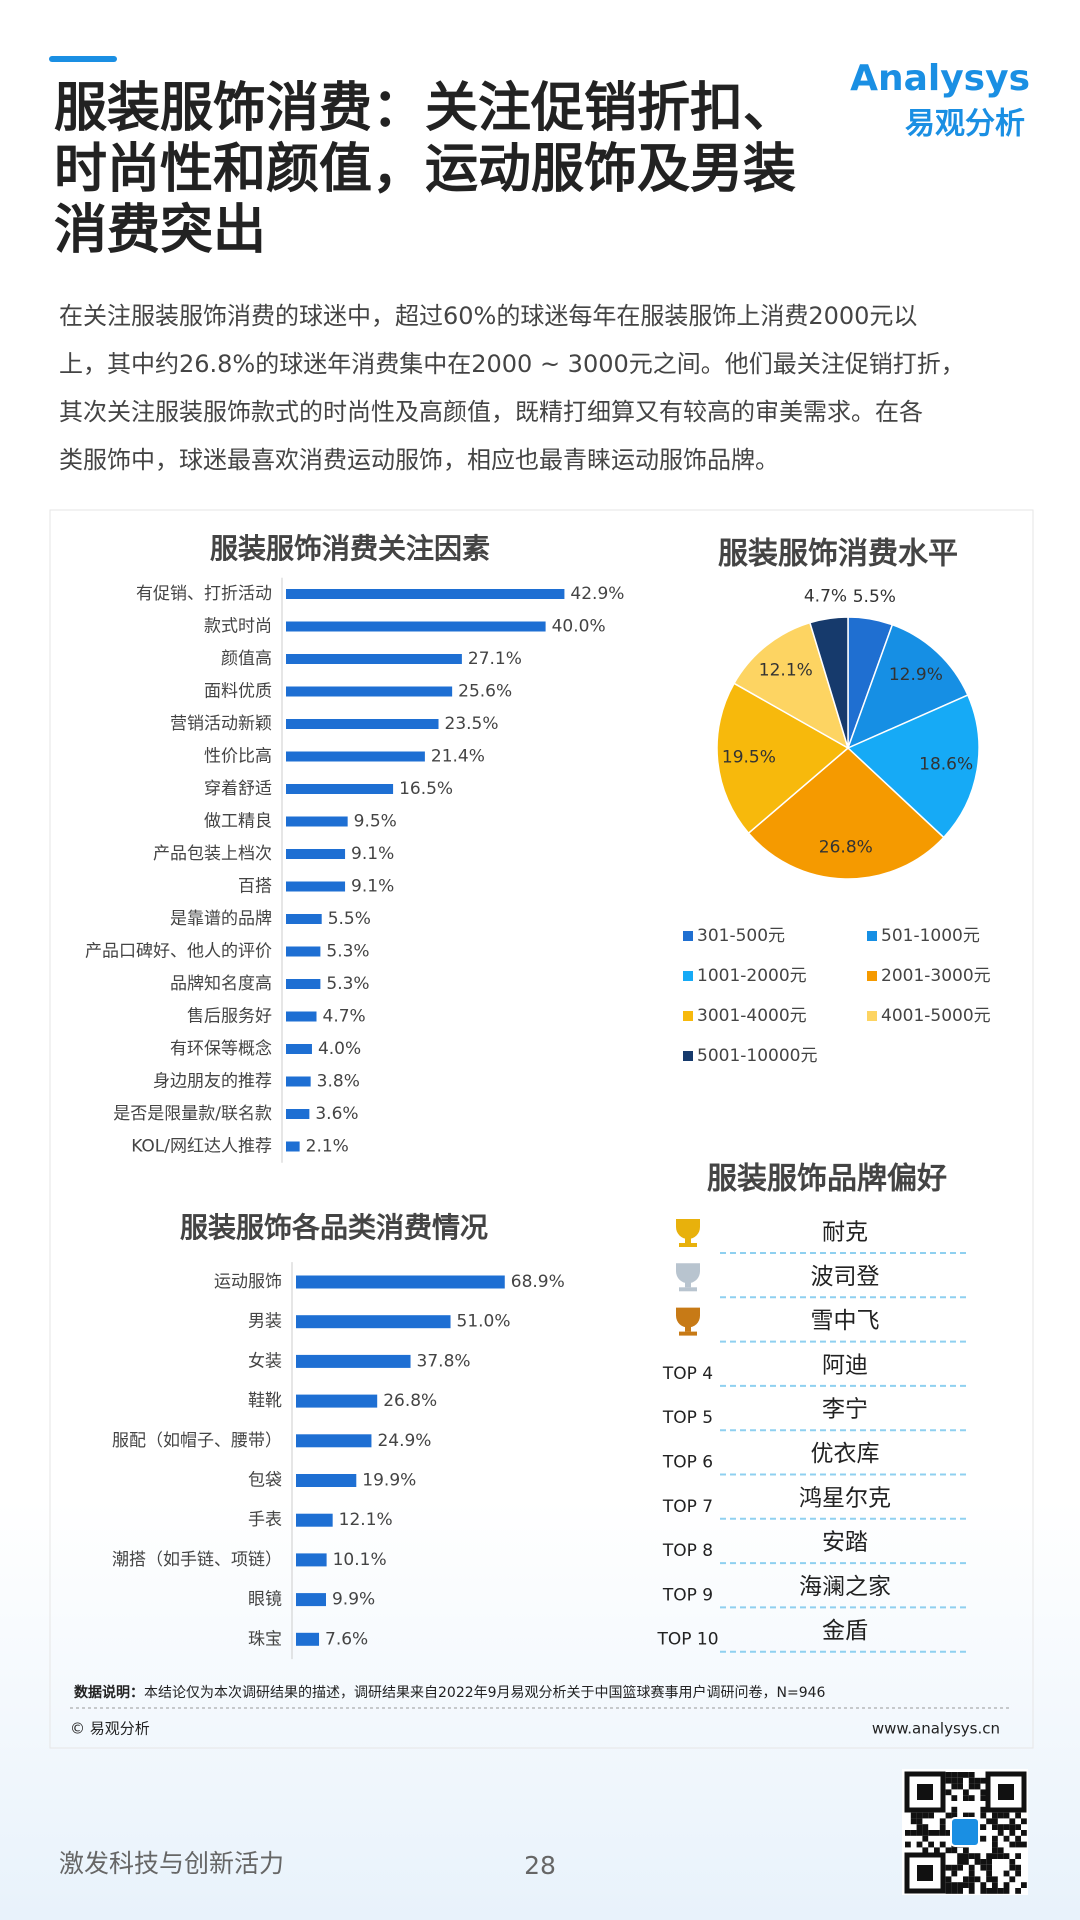 The height and width of the screenshot is (1920, 1080). What do you see at coordinates (404, 1441) in the screenshot?
I see `value-label: 24.9%` at bounding box center [404, 1441].